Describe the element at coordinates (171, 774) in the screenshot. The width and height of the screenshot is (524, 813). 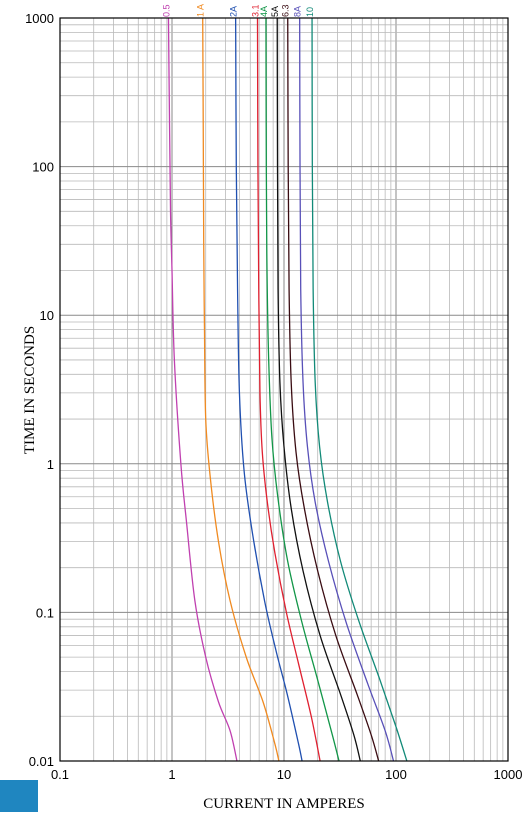
I see `x-tick-label: 1` at that location.